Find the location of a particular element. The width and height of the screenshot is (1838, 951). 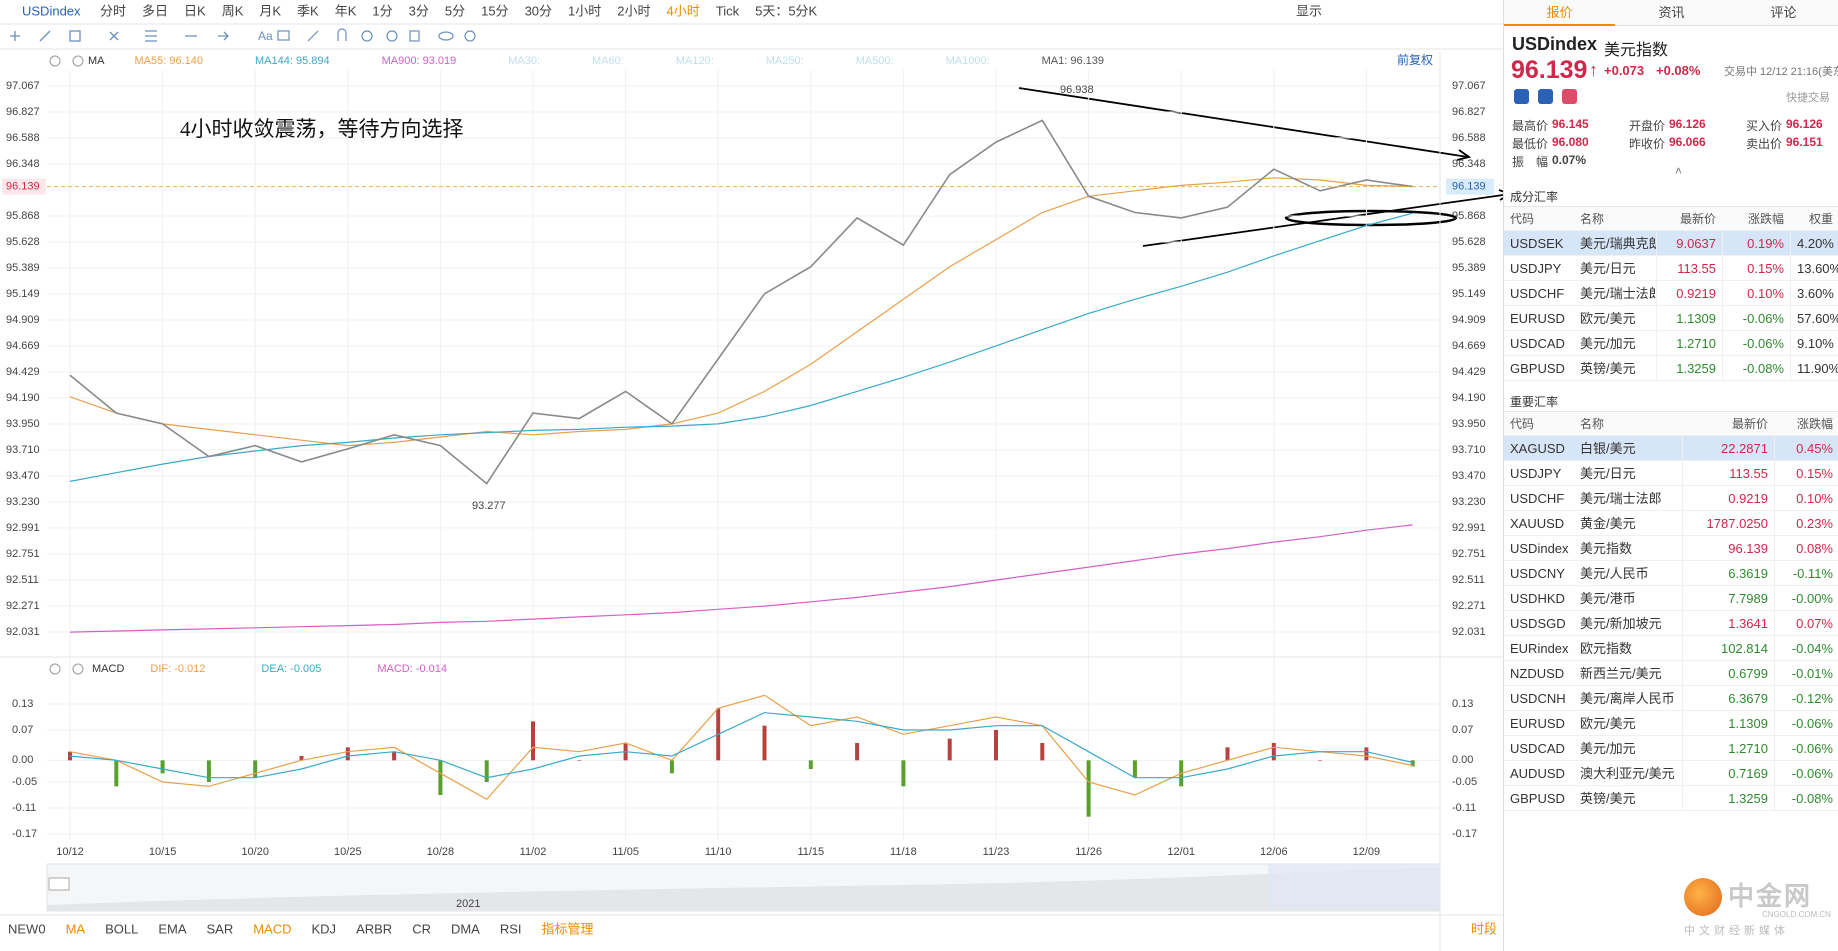

table-row: USDJPY 美元/日元 113.55 0.15% 13.60% is located at coordinates (1671, 268).